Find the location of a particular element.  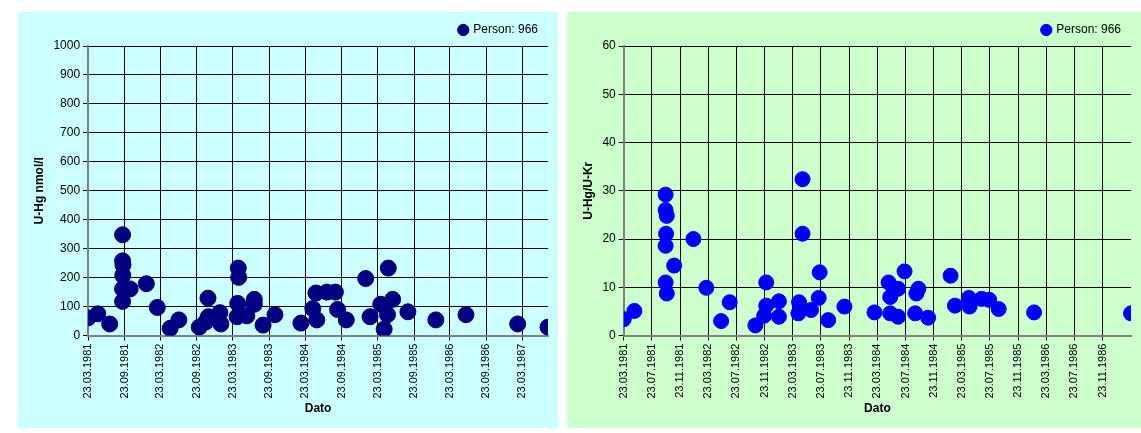

y-tick-label: 400 is located at coordinates (70, 219).